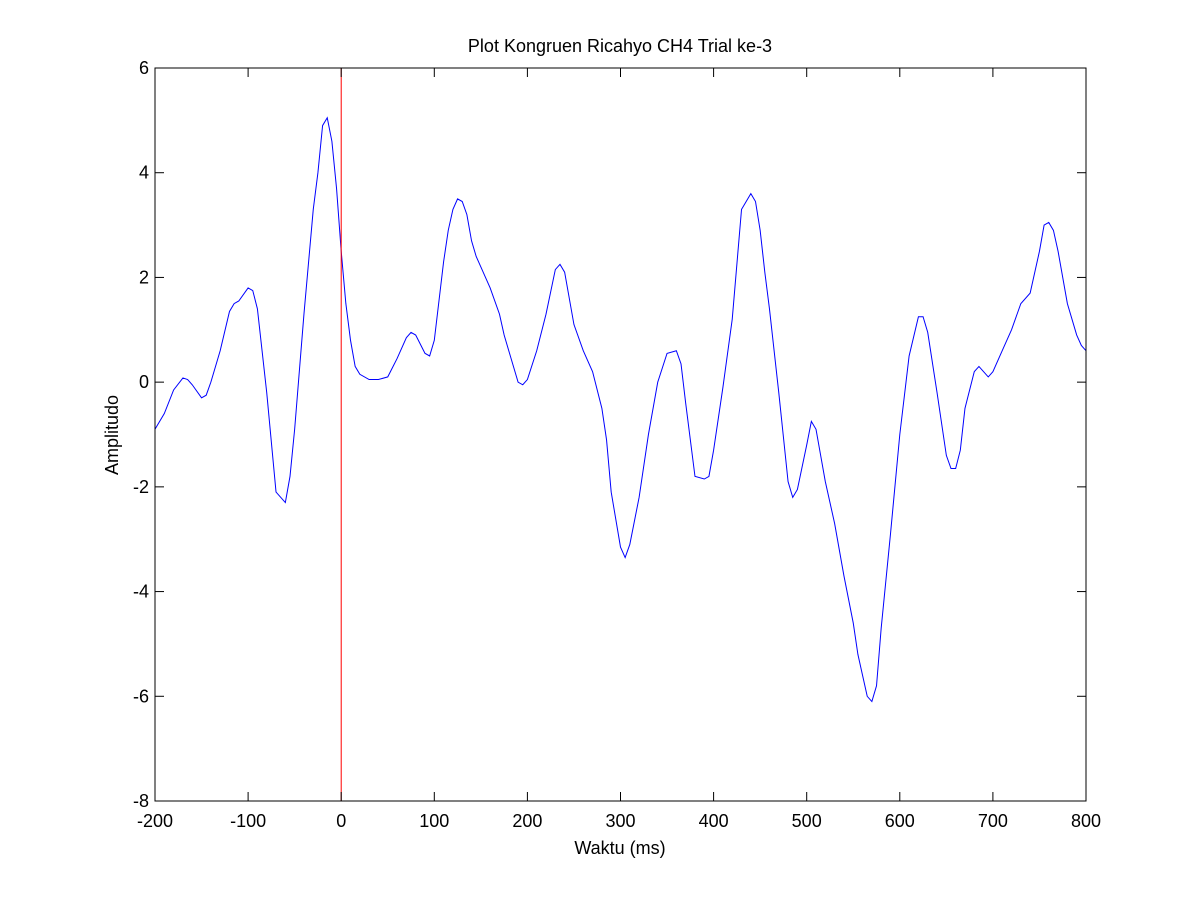  What do you see at coordinates (807, 821) in the screenshot?
I see `x-tick-label: 500` at bounding box center [807, 821].